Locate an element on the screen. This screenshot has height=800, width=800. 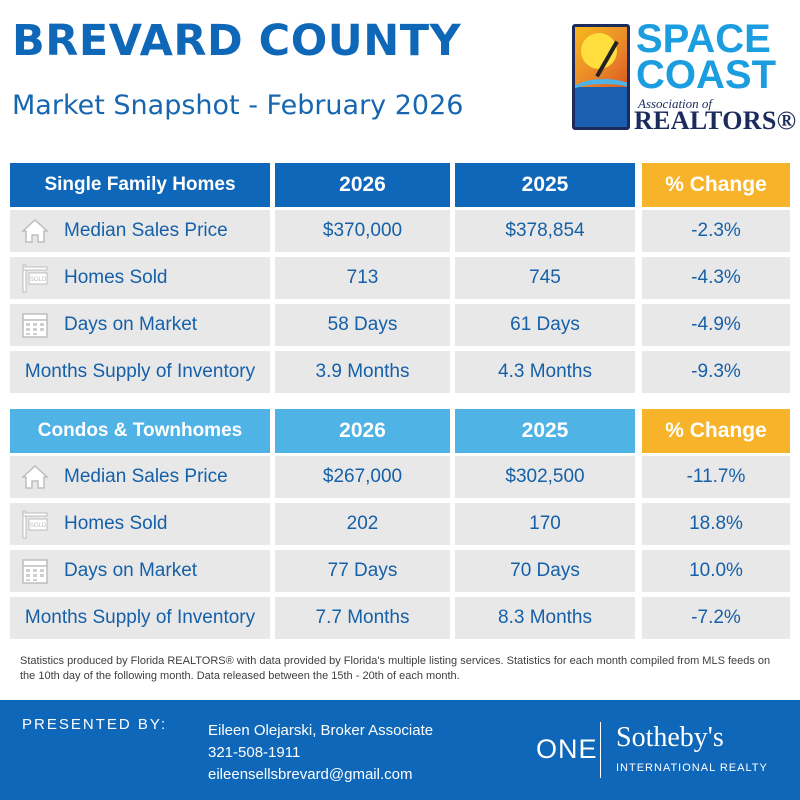
sothebys-logo: ONE Sotheby's INTERNATIONAL REALTY is located at coordinates (661, 753).